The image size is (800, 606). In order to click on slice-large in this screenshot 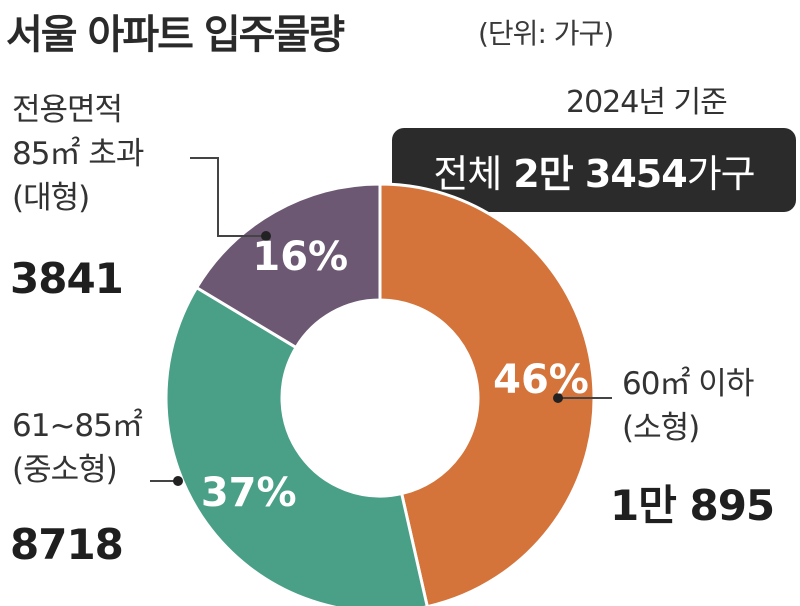, I will do `click(288, 266)`.